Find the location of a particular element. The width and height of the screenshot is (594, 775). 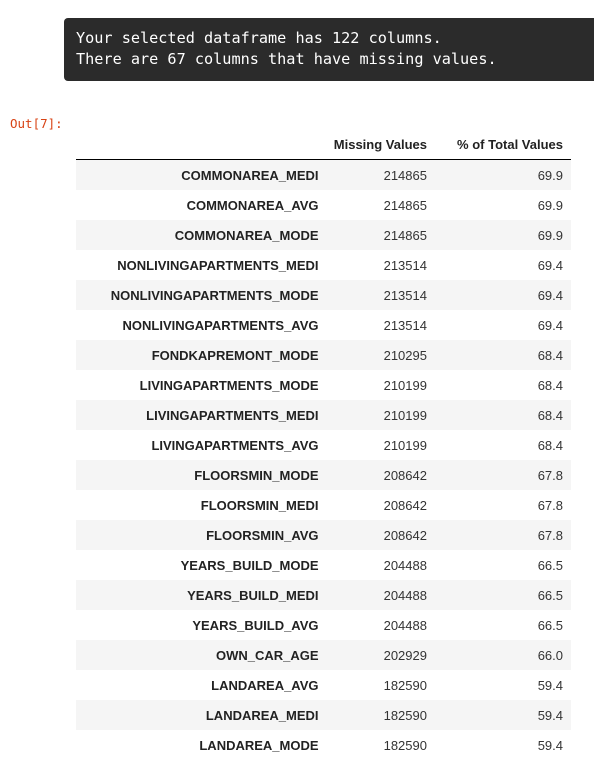

row-index-label: COMMONAREA_AVG is located at coordinates (252, 205).